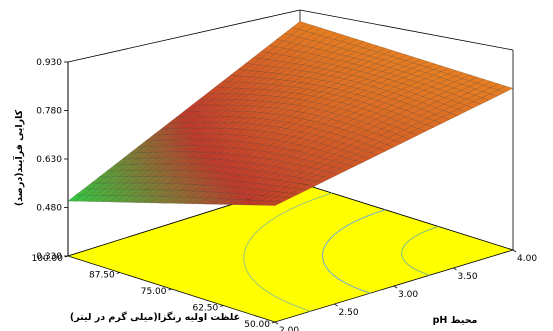 The image size is (553, 331). I want to click on z-tick-label: 0.930, so click(49, 63).